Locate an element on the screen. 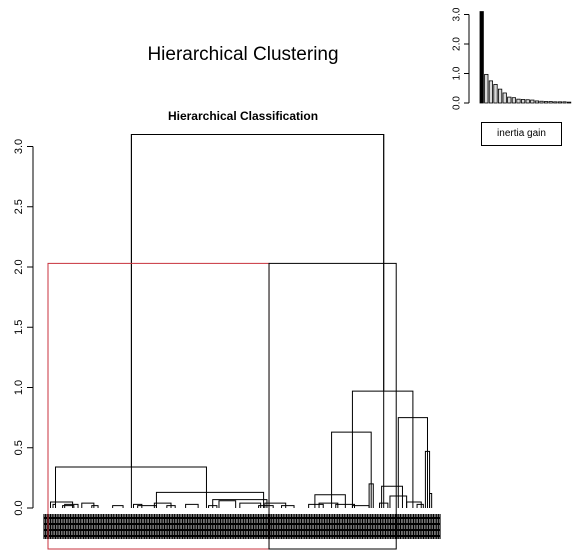 Image resolution: width=572 pixels, height=556 pixels. inertia-y-tick-label: 1.0 is located at coordinates (457, 73).